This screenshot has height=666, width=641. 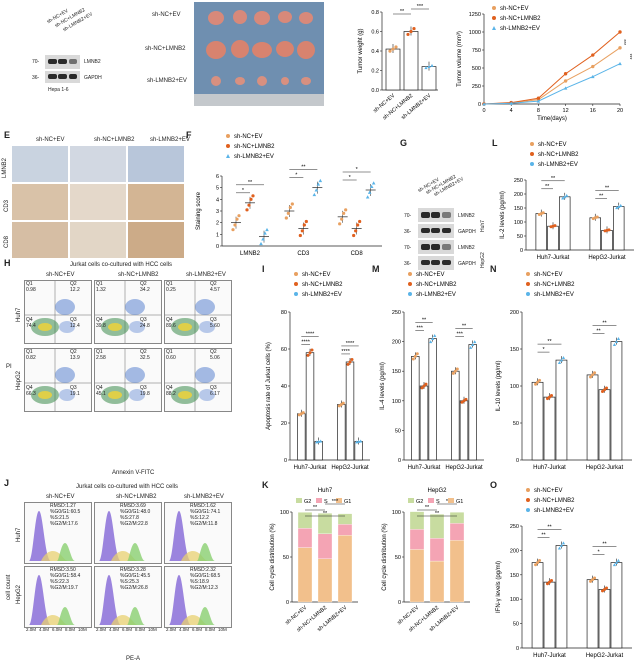 I want to click on y-tick-label: 200, so click(x=514, y=313).